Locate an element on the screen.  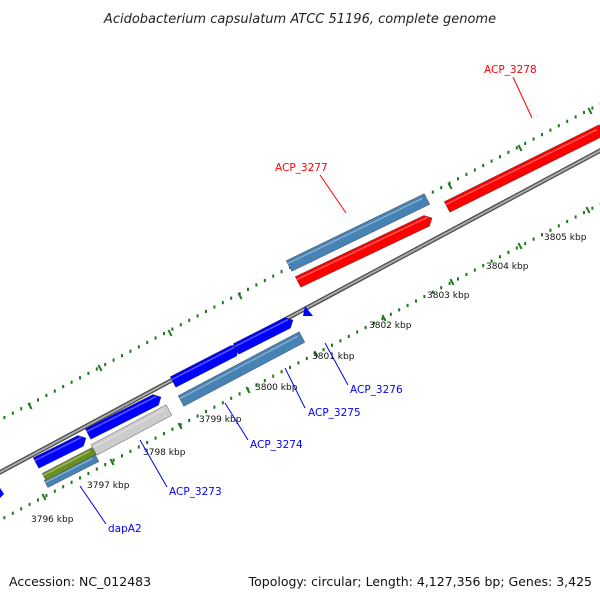
gene-label: ACP_3277 is located at coordinates (301, 168).